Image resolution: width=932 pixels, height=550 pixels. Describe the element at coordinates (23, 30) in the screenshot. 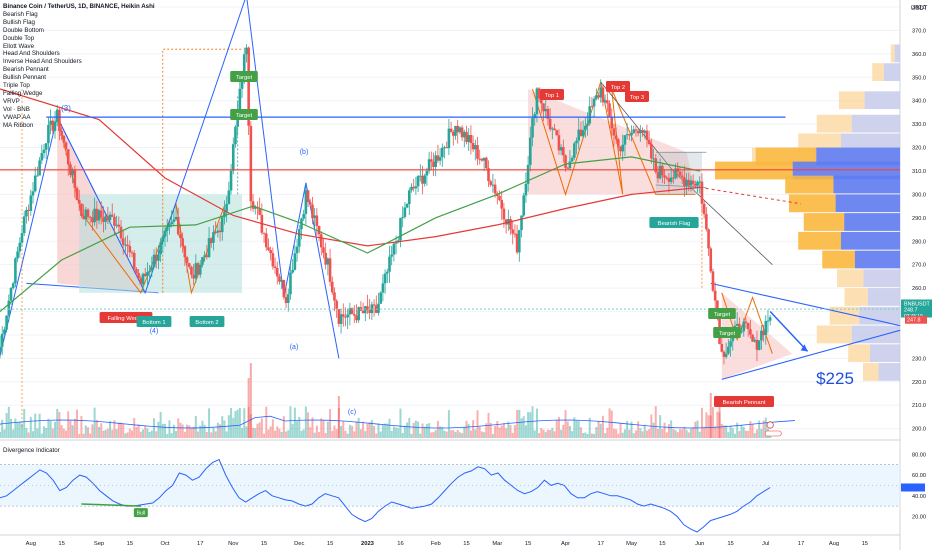

I see `legend-item: Double Bottom` at that location.